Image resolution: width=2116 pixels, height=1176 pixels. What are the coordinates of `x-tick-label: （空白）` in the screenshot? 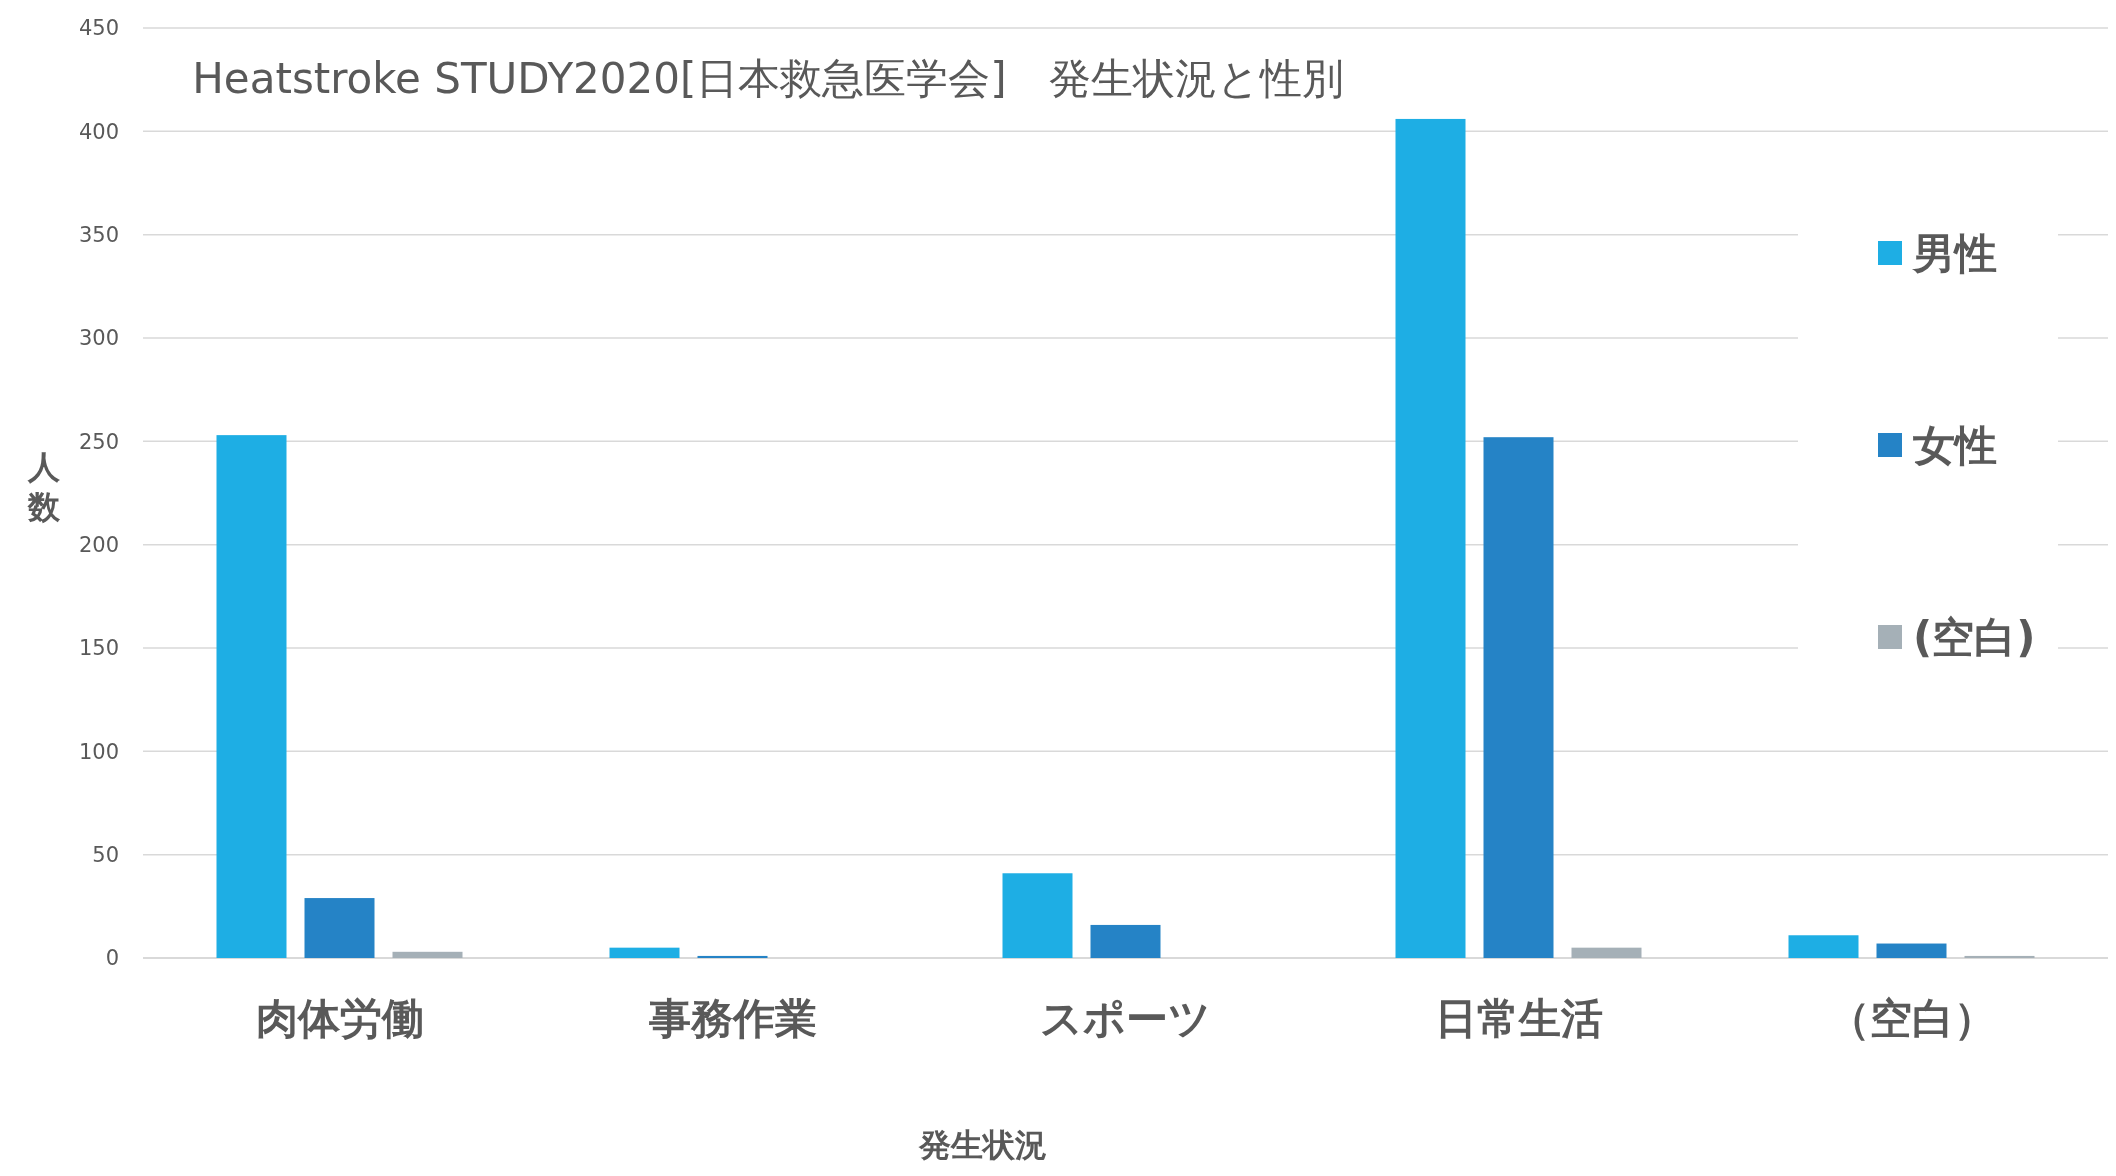 It's located at (1911, 1018).